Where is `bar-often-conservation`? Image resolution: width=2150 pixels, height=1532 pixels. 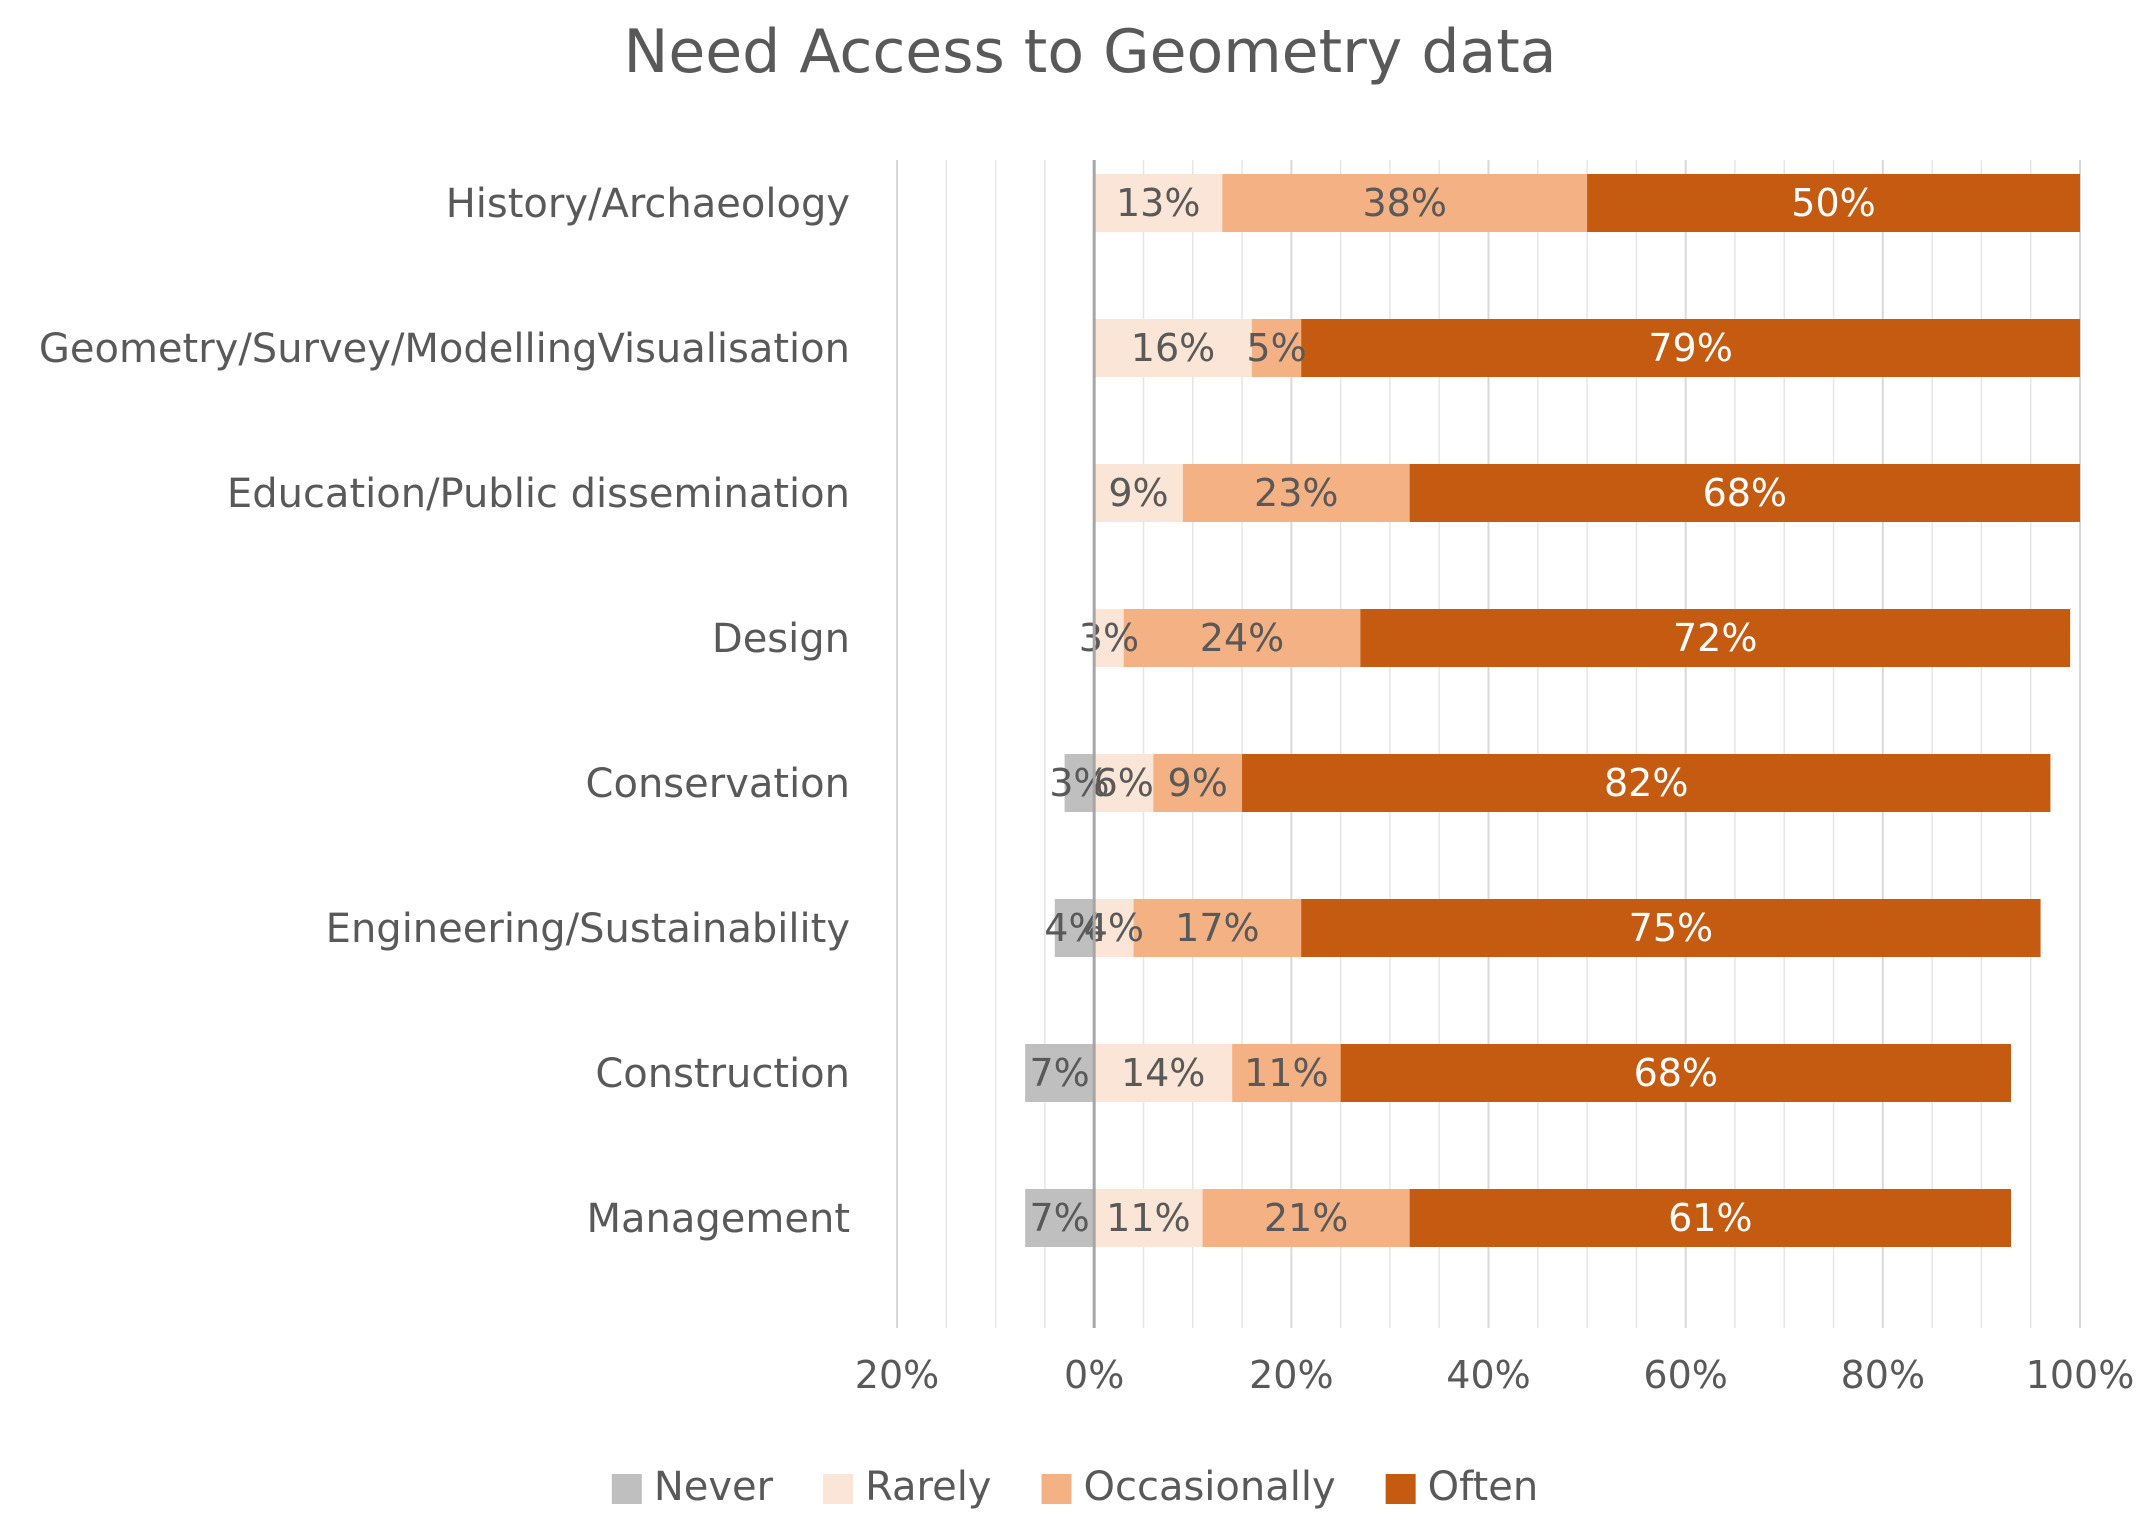
bar-often-conservation is located at coordinates (1646, 783).